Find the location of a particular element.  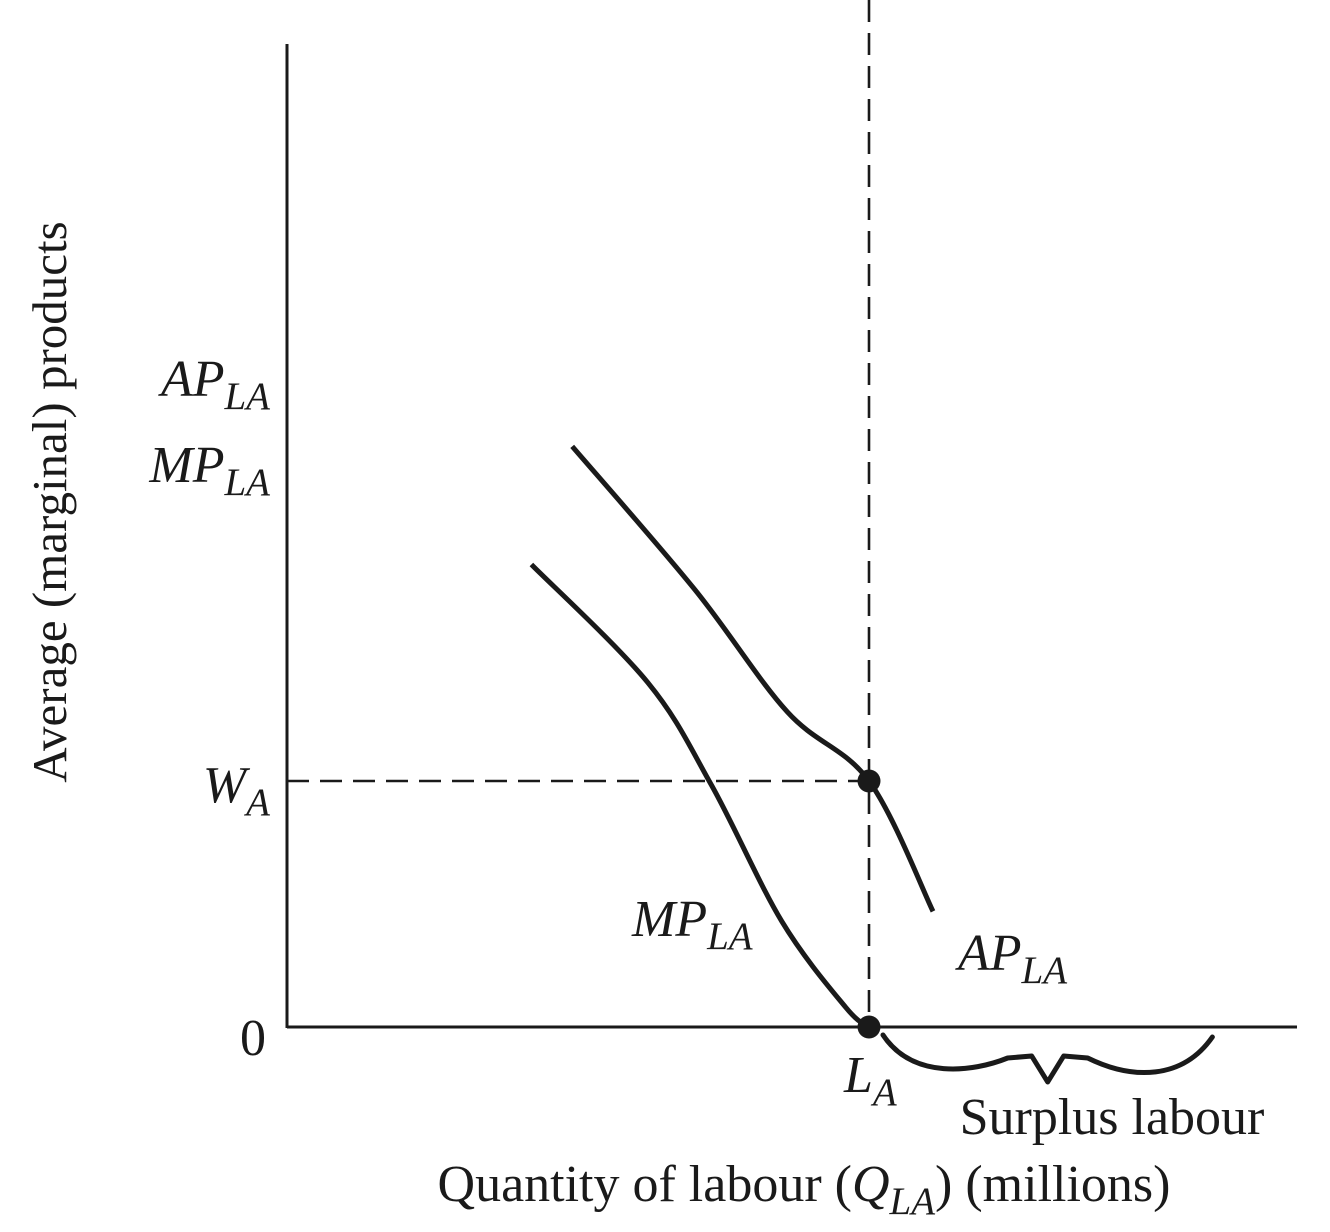

ap-curve is located at coordinates (753, 678).